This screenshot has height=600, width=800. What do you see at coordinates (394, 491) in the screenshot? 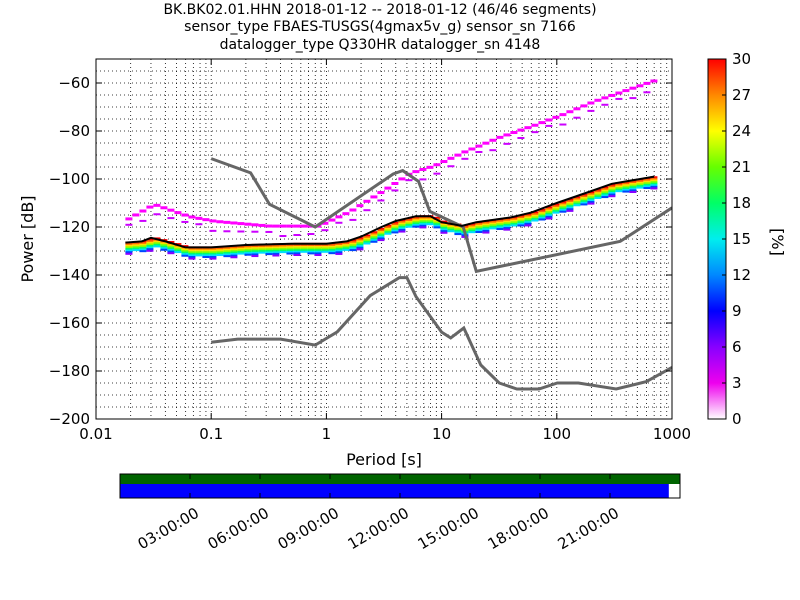
I see `coverage-bar` at bounding box center [394, 491].